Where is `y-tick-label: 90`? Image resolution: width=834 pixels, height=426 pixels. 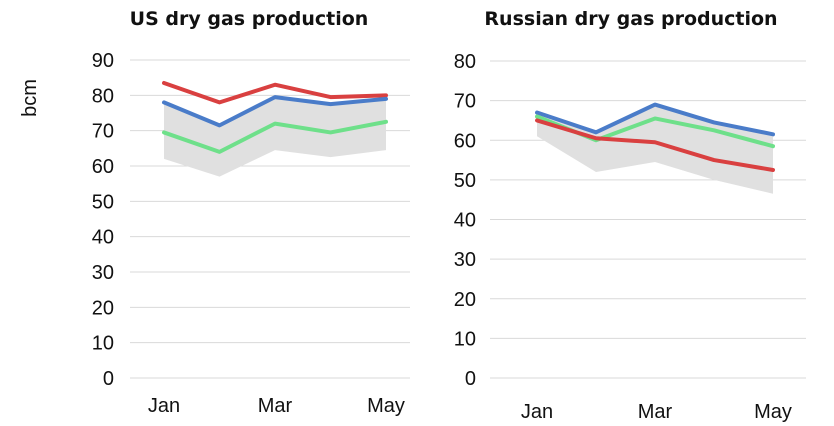 y-tick-label: 90 is located at coordinates (103, 61).